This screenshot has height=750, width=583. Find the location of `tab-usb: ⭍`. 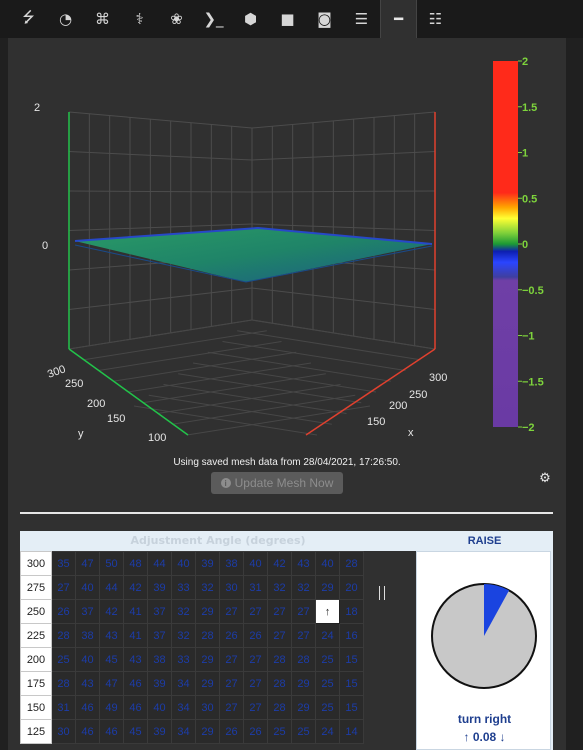

tab-usb: ⭍ is located at coordinates (28, 19).